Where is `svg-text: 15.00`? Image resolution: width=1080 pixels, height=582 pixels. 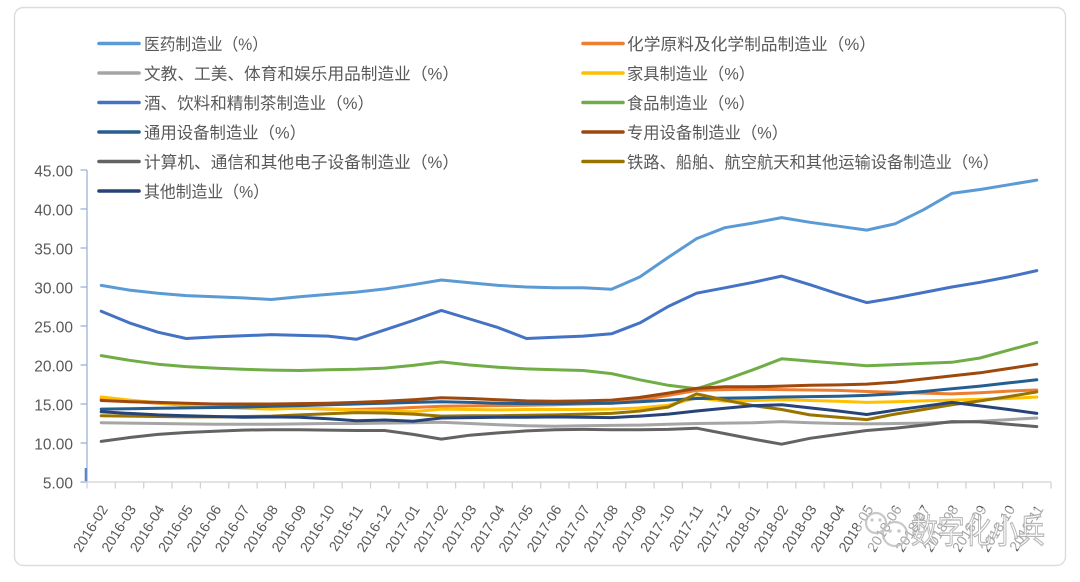
svg-text: 15.00 is located at coordinates (53, 406).